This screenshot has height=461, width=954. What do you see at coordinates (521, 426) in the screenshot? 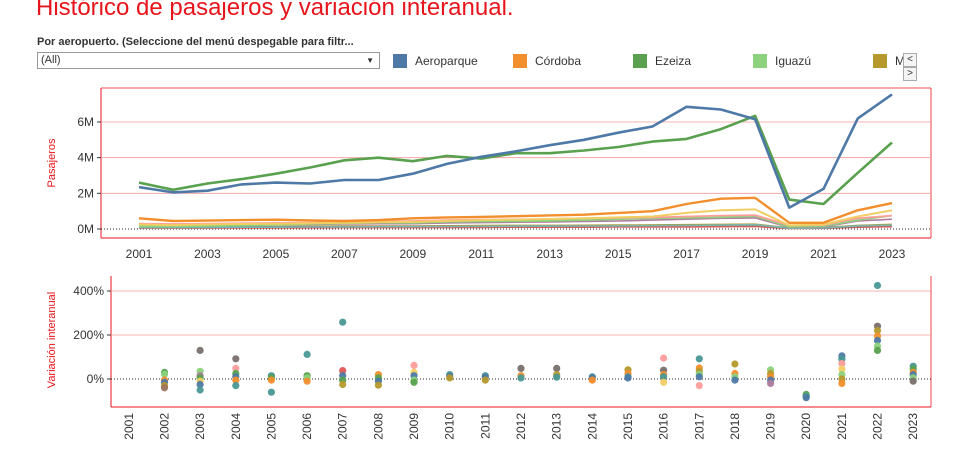
I see `x-tick-label: 2012` at bounding box center [521, 426].